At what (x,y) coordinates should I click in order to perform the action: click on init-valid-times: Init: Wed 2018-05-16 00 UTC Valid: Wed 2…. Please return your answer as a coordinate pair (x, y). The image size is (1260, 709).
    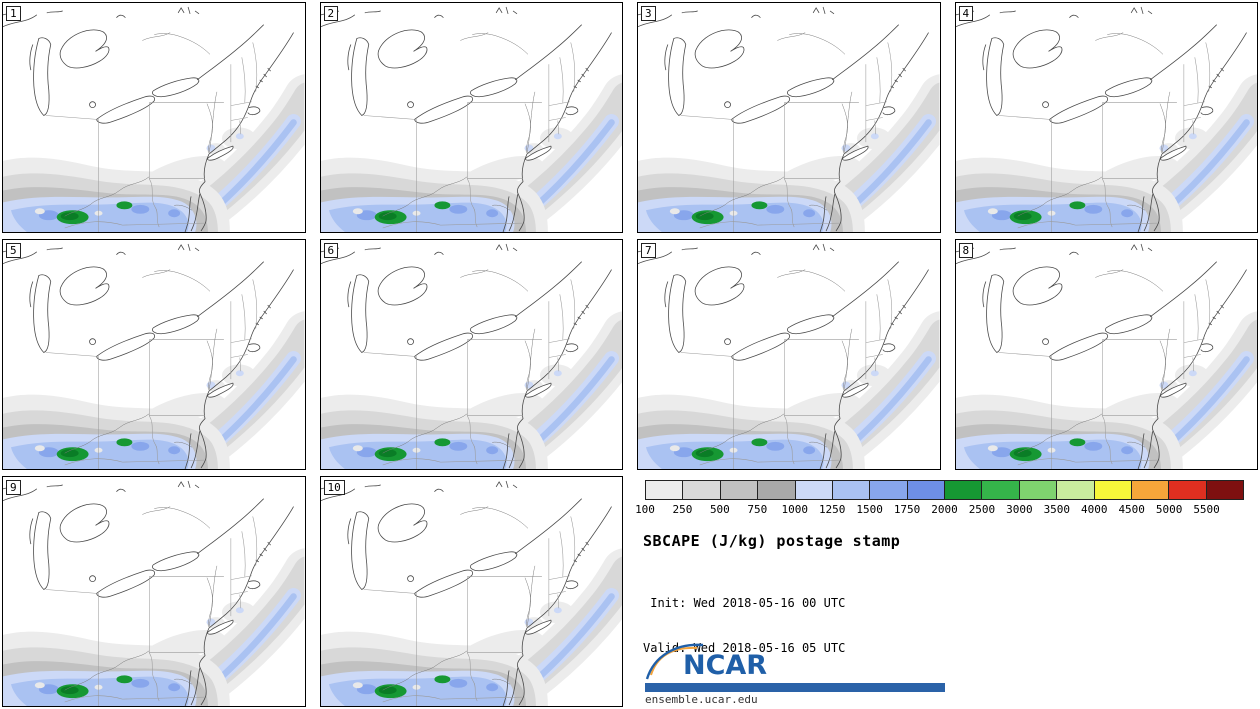
    Looking at the image, I should click on (744, 626).